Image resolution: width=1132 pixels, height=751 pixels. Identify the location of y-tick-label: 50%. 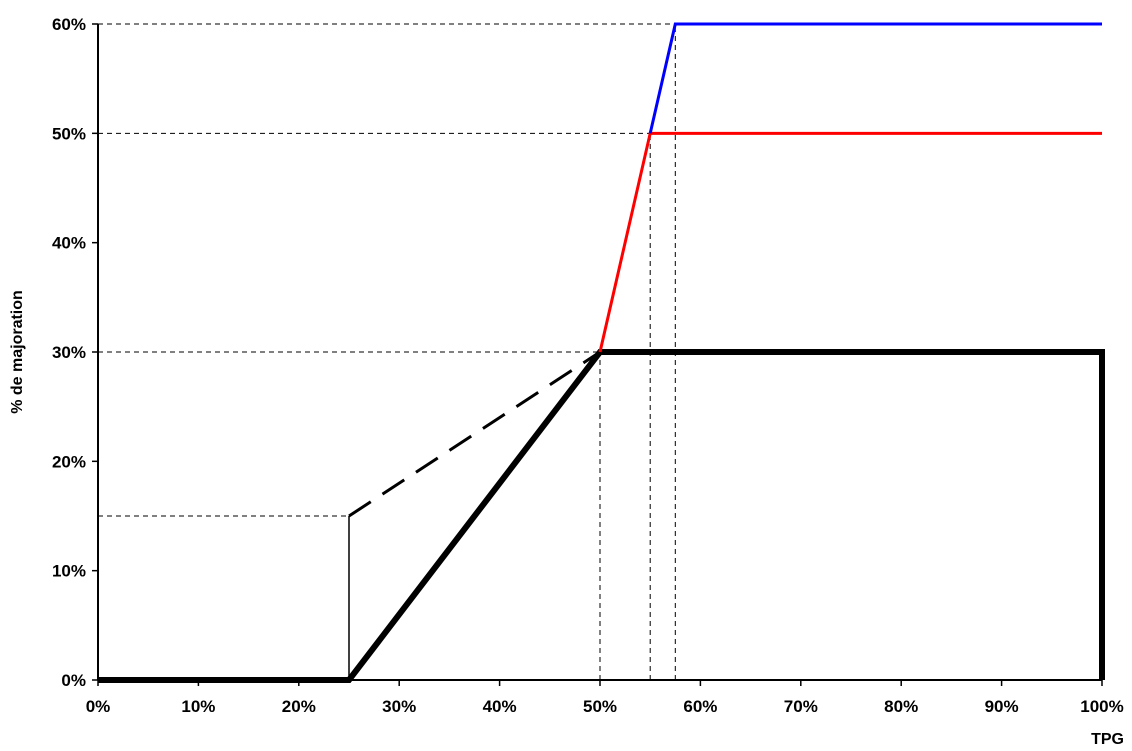
(69, 133).